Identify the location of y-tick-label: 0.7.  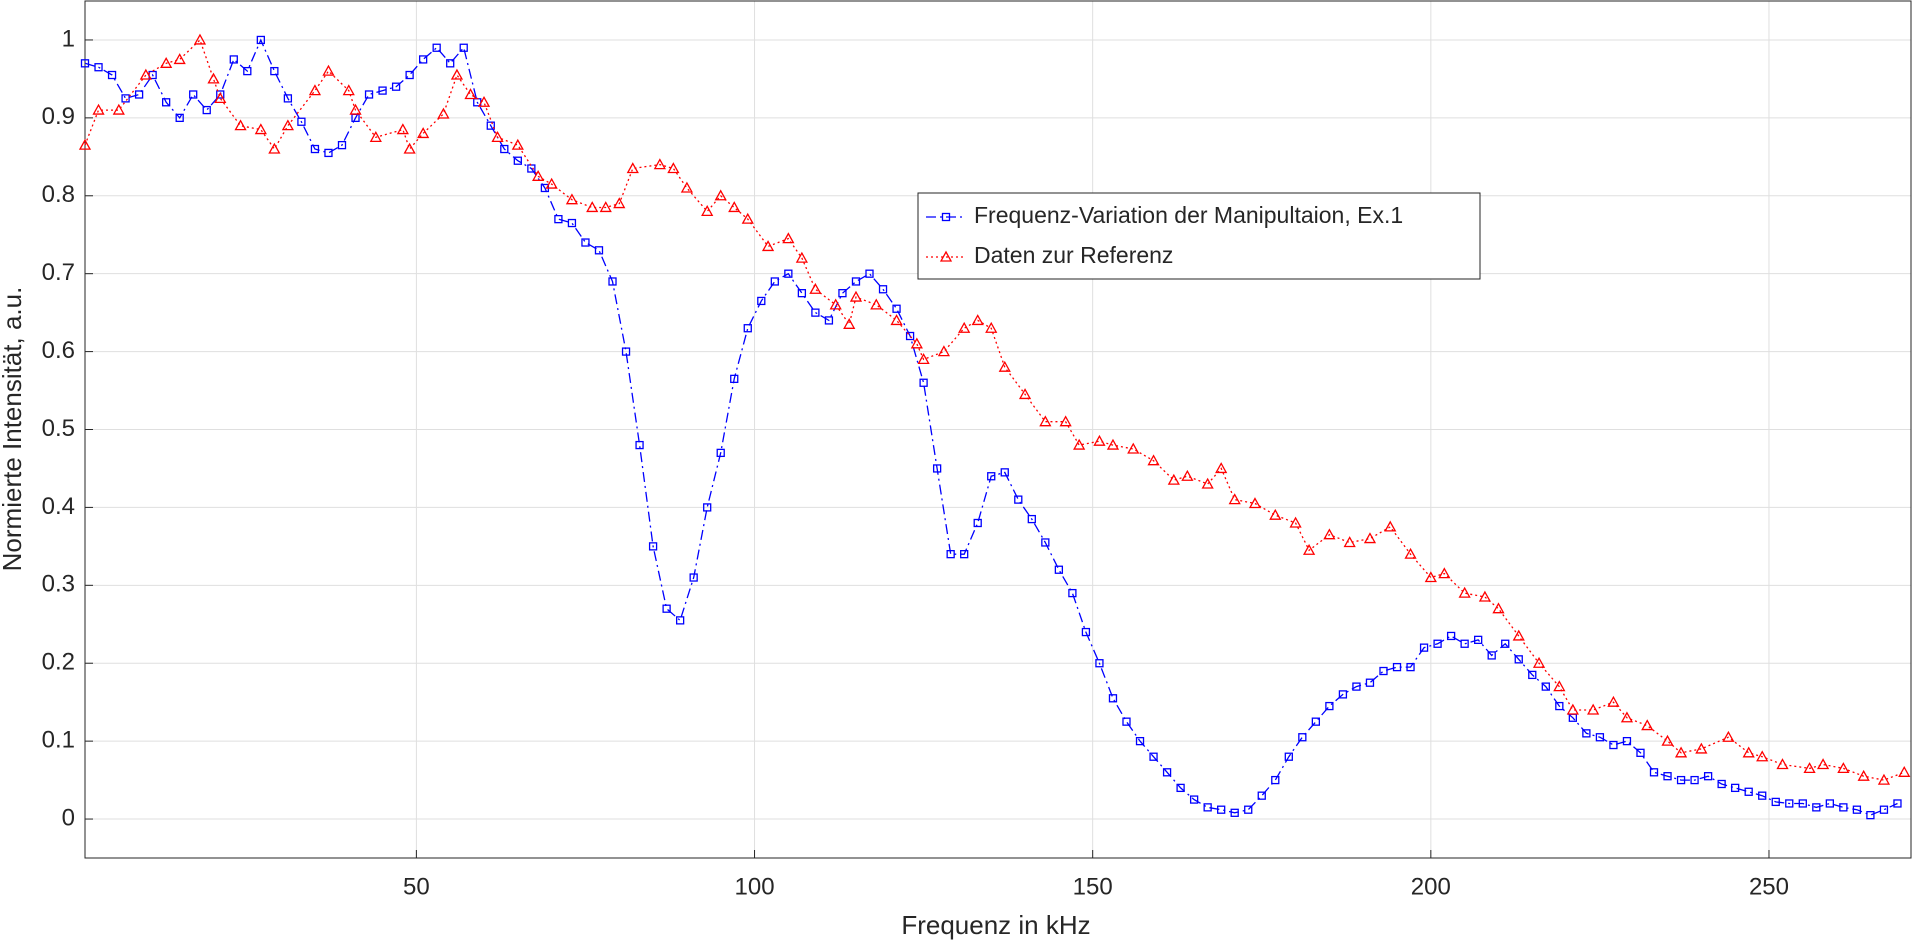
(58, 272).